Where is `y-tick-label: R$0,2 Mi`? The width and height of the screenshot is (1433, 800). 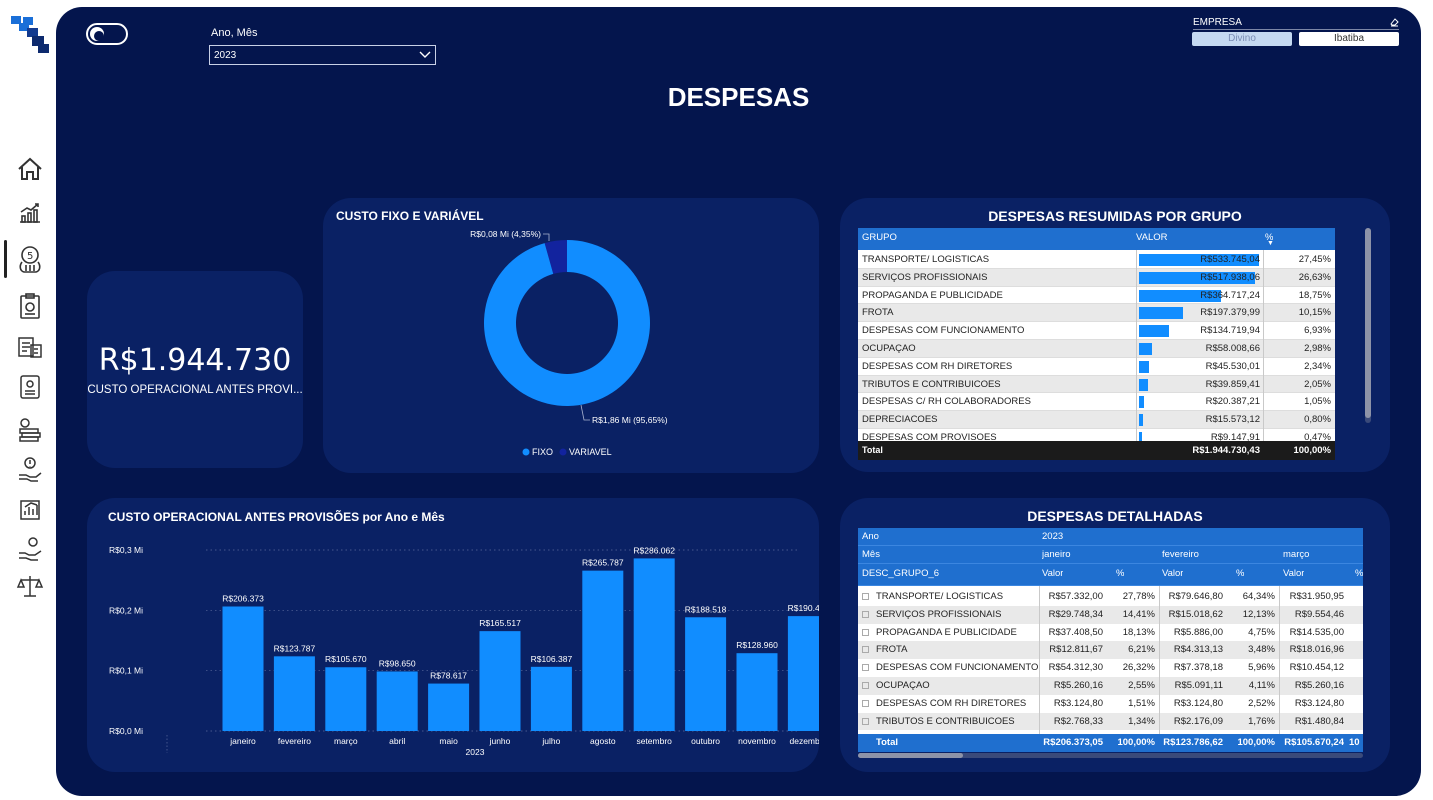 y-tick-label: R$0,2 Mi is located at coordinates (126, 610).